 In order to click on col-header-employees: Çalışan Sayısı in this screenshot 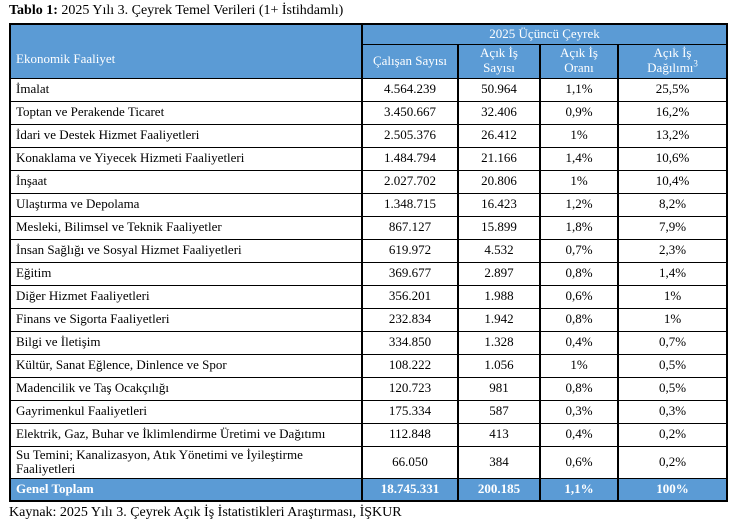, I will do `click(410, 61)`.